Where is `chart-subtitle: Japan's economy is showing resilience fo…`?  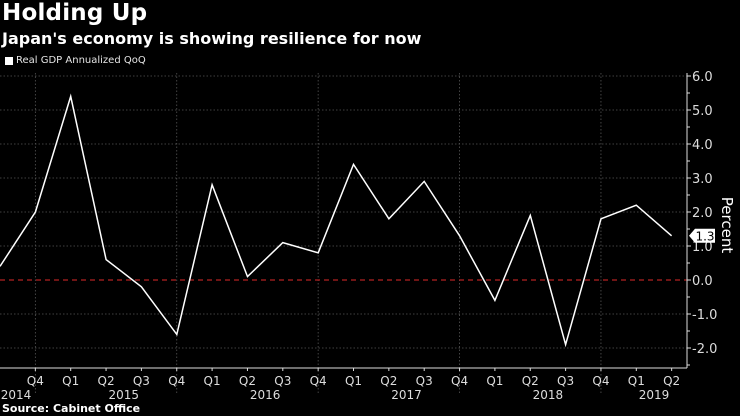 chart-subtitle: Japan's economy is showing resilience fo… is located at coordinates (212, 38).